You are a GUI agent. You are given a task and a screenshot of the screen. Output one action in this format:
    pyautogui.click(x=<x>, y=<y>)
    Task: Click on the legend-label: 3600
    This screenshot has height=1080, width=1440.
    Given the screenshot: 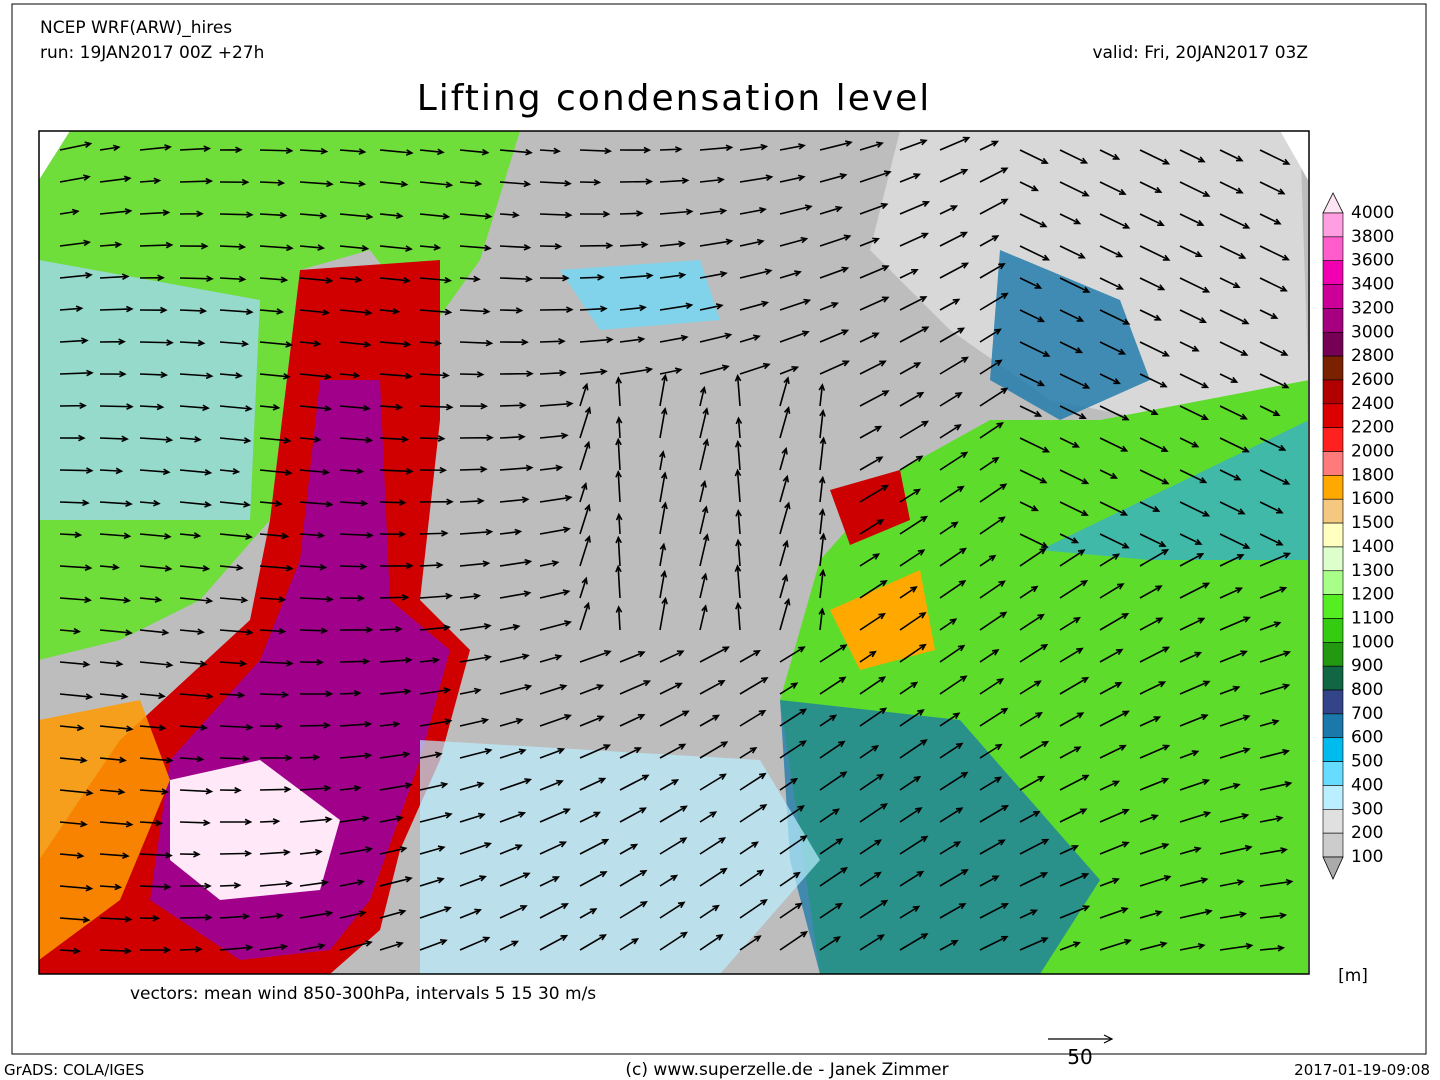 What is the action you would take?
    pyautogui.click(x=1372, y=261)
    